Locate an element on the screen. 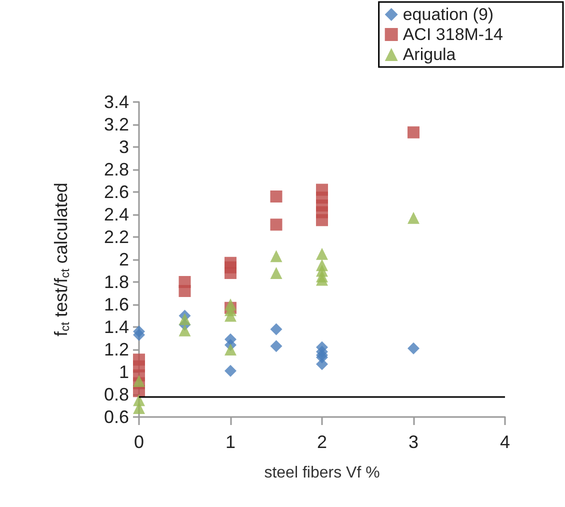  y-tick-label: 0.8 is located at coordinates (116, 394).